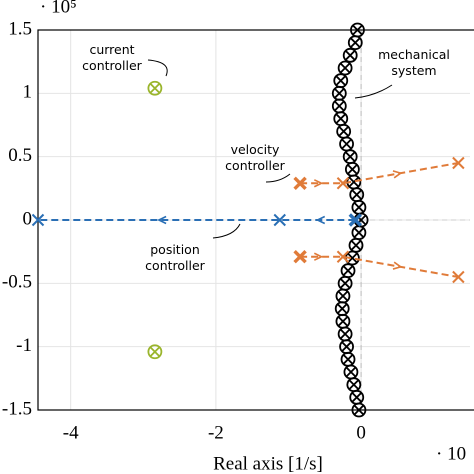  I want to click on y-tick-label: 1, so click(28, 92).